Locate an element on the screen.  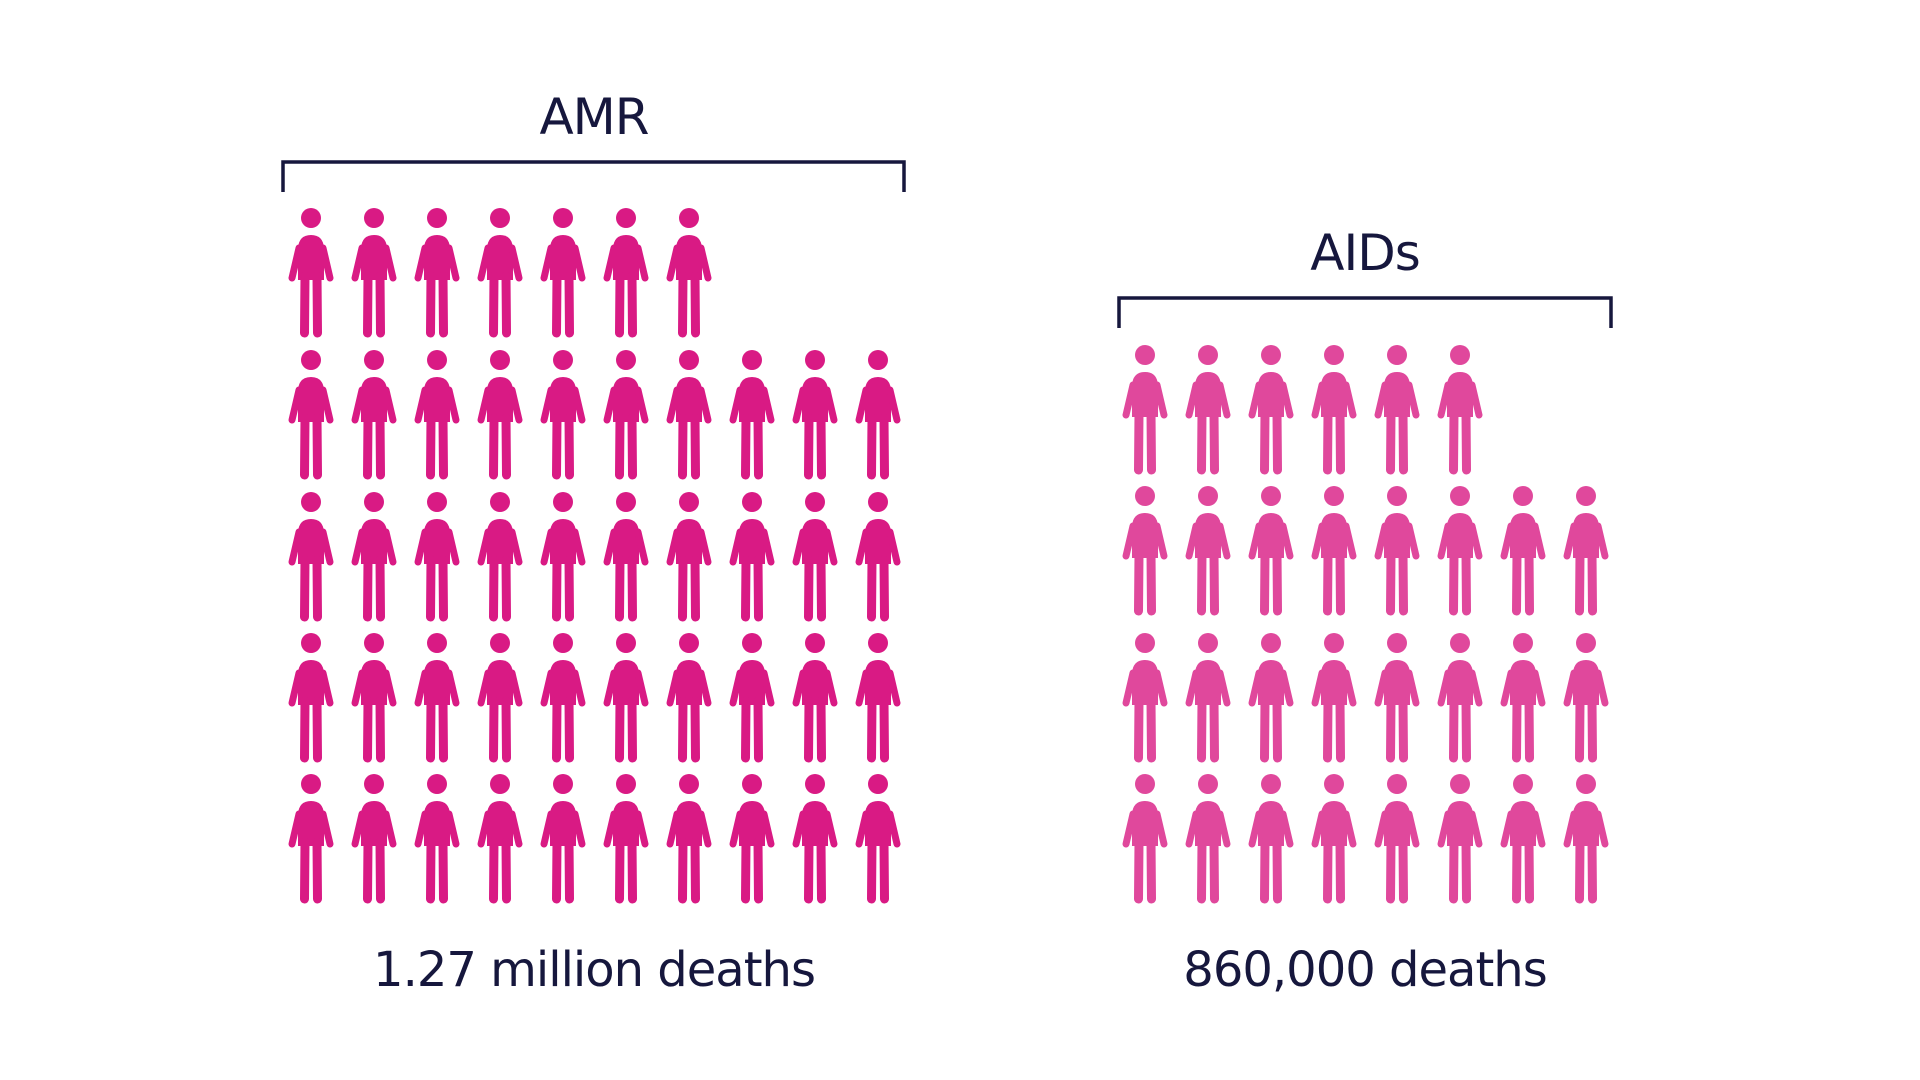
aids-title: AIDs is located at coordinates (1365, 253).